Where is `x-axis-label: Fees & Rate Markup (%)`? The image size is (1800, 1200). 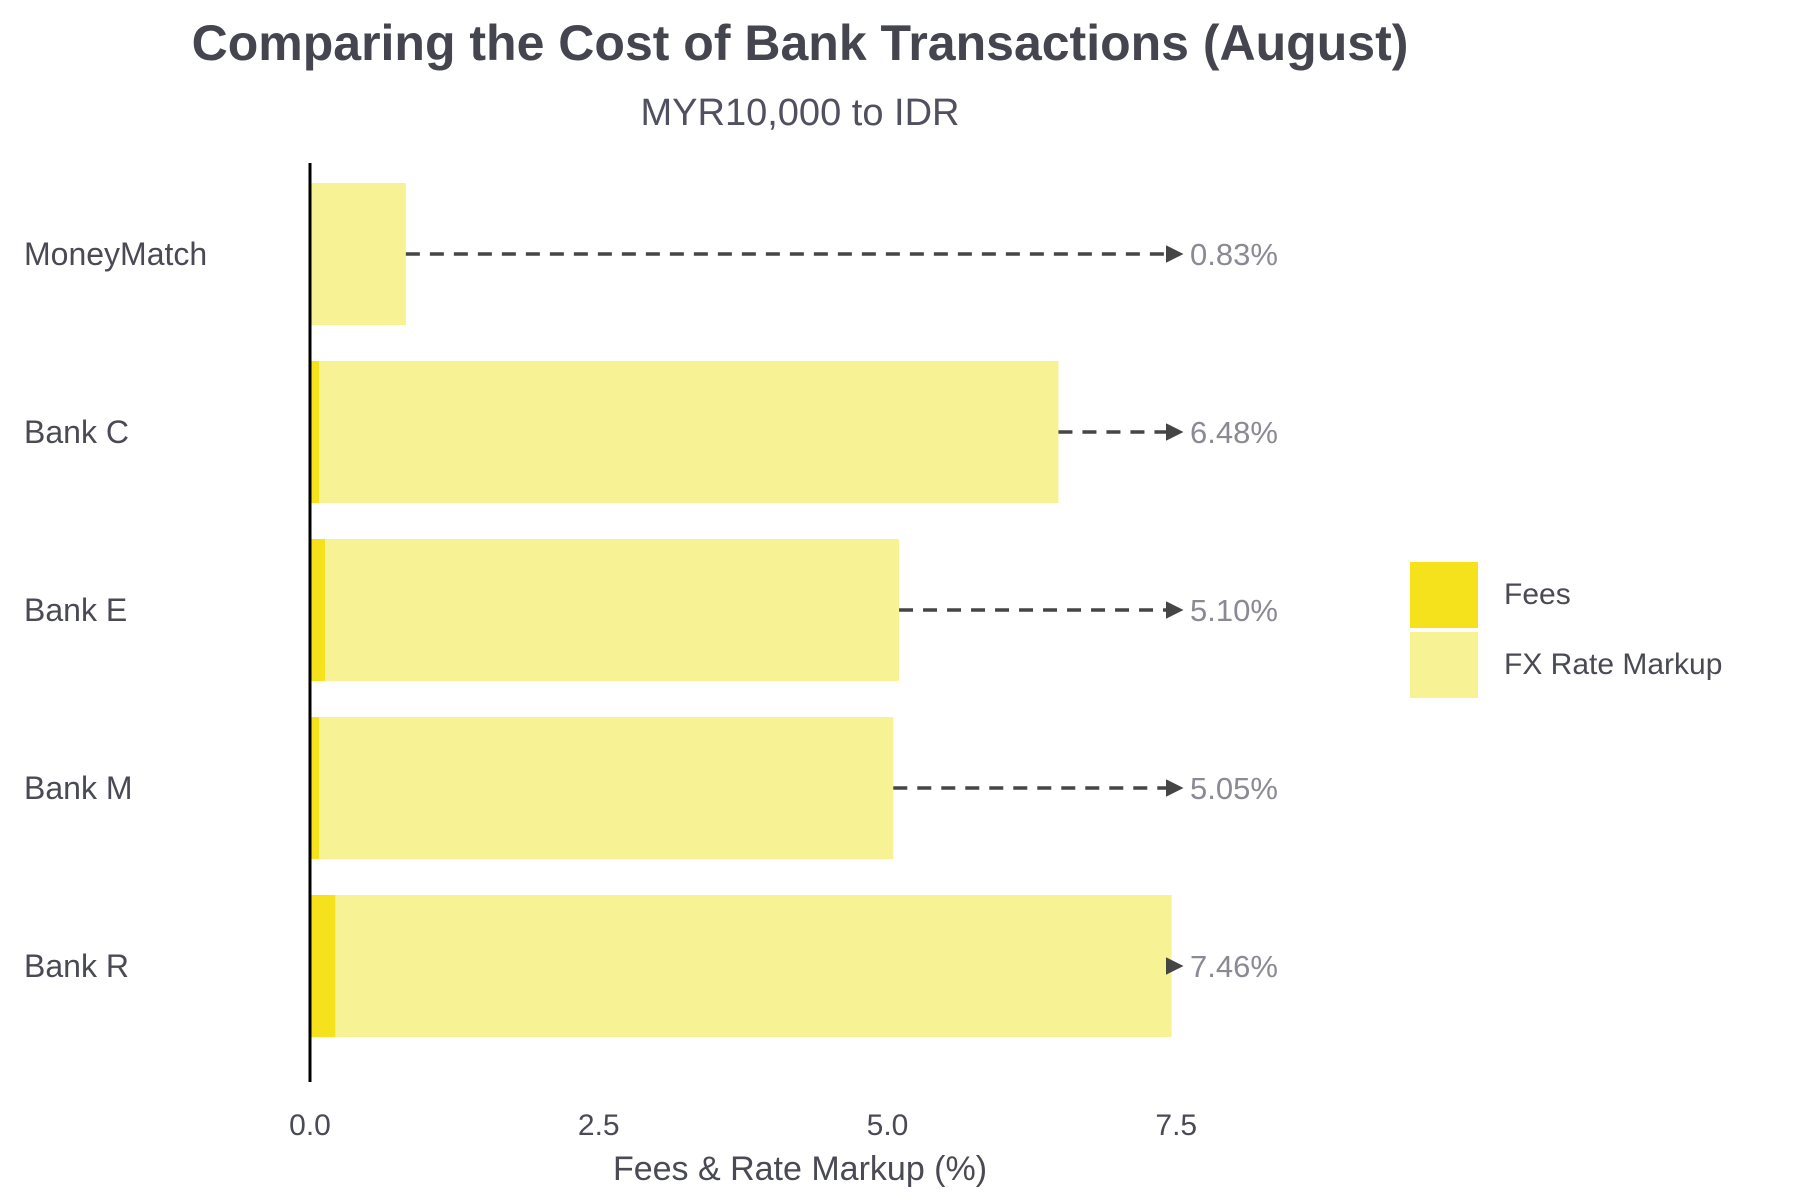
x-axis-label: Fees & Rate Markup (%) is located at coordinates (800, 1169).